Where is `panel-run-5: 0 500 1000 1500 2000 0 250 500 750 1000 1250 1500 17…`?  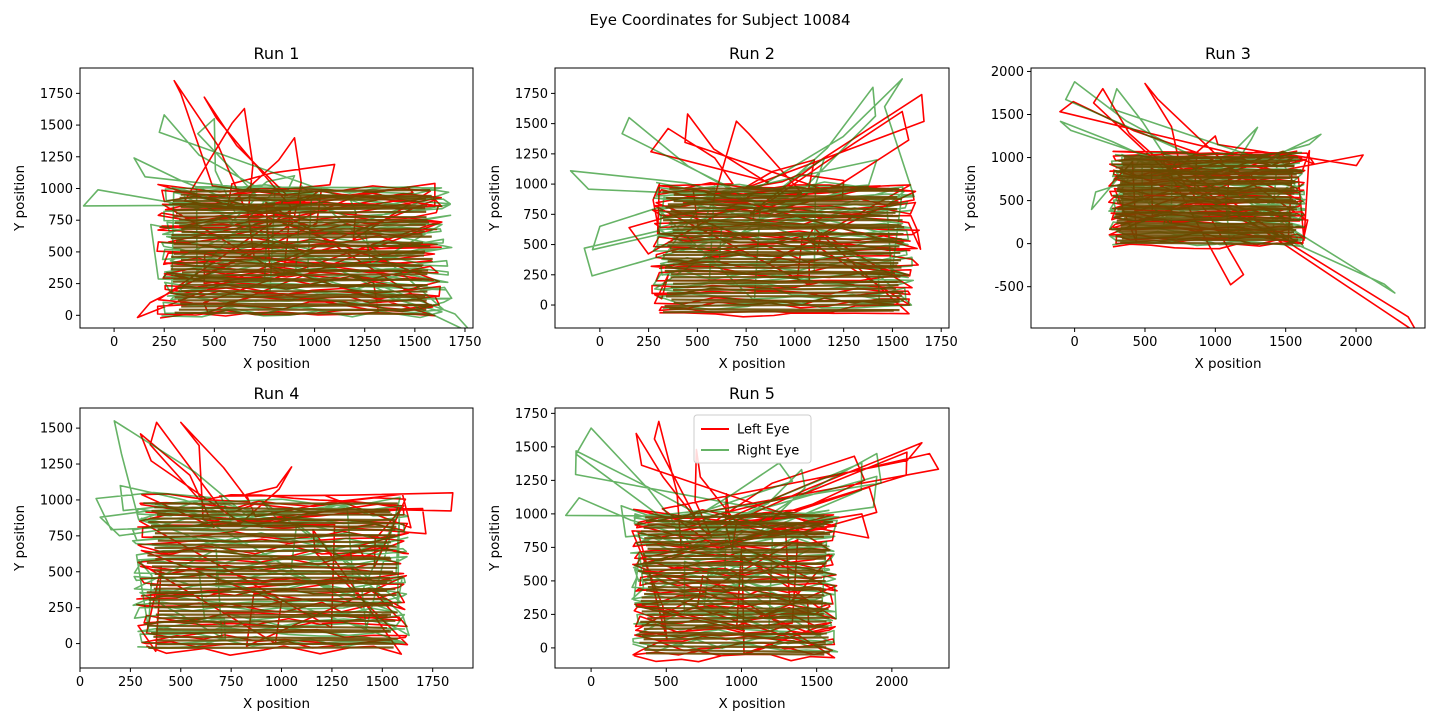 panel-run-5: 0 500 1000 1500 2000 0 250 500 750 1000 1250 1500 17… is located at coordinates (718, 548).